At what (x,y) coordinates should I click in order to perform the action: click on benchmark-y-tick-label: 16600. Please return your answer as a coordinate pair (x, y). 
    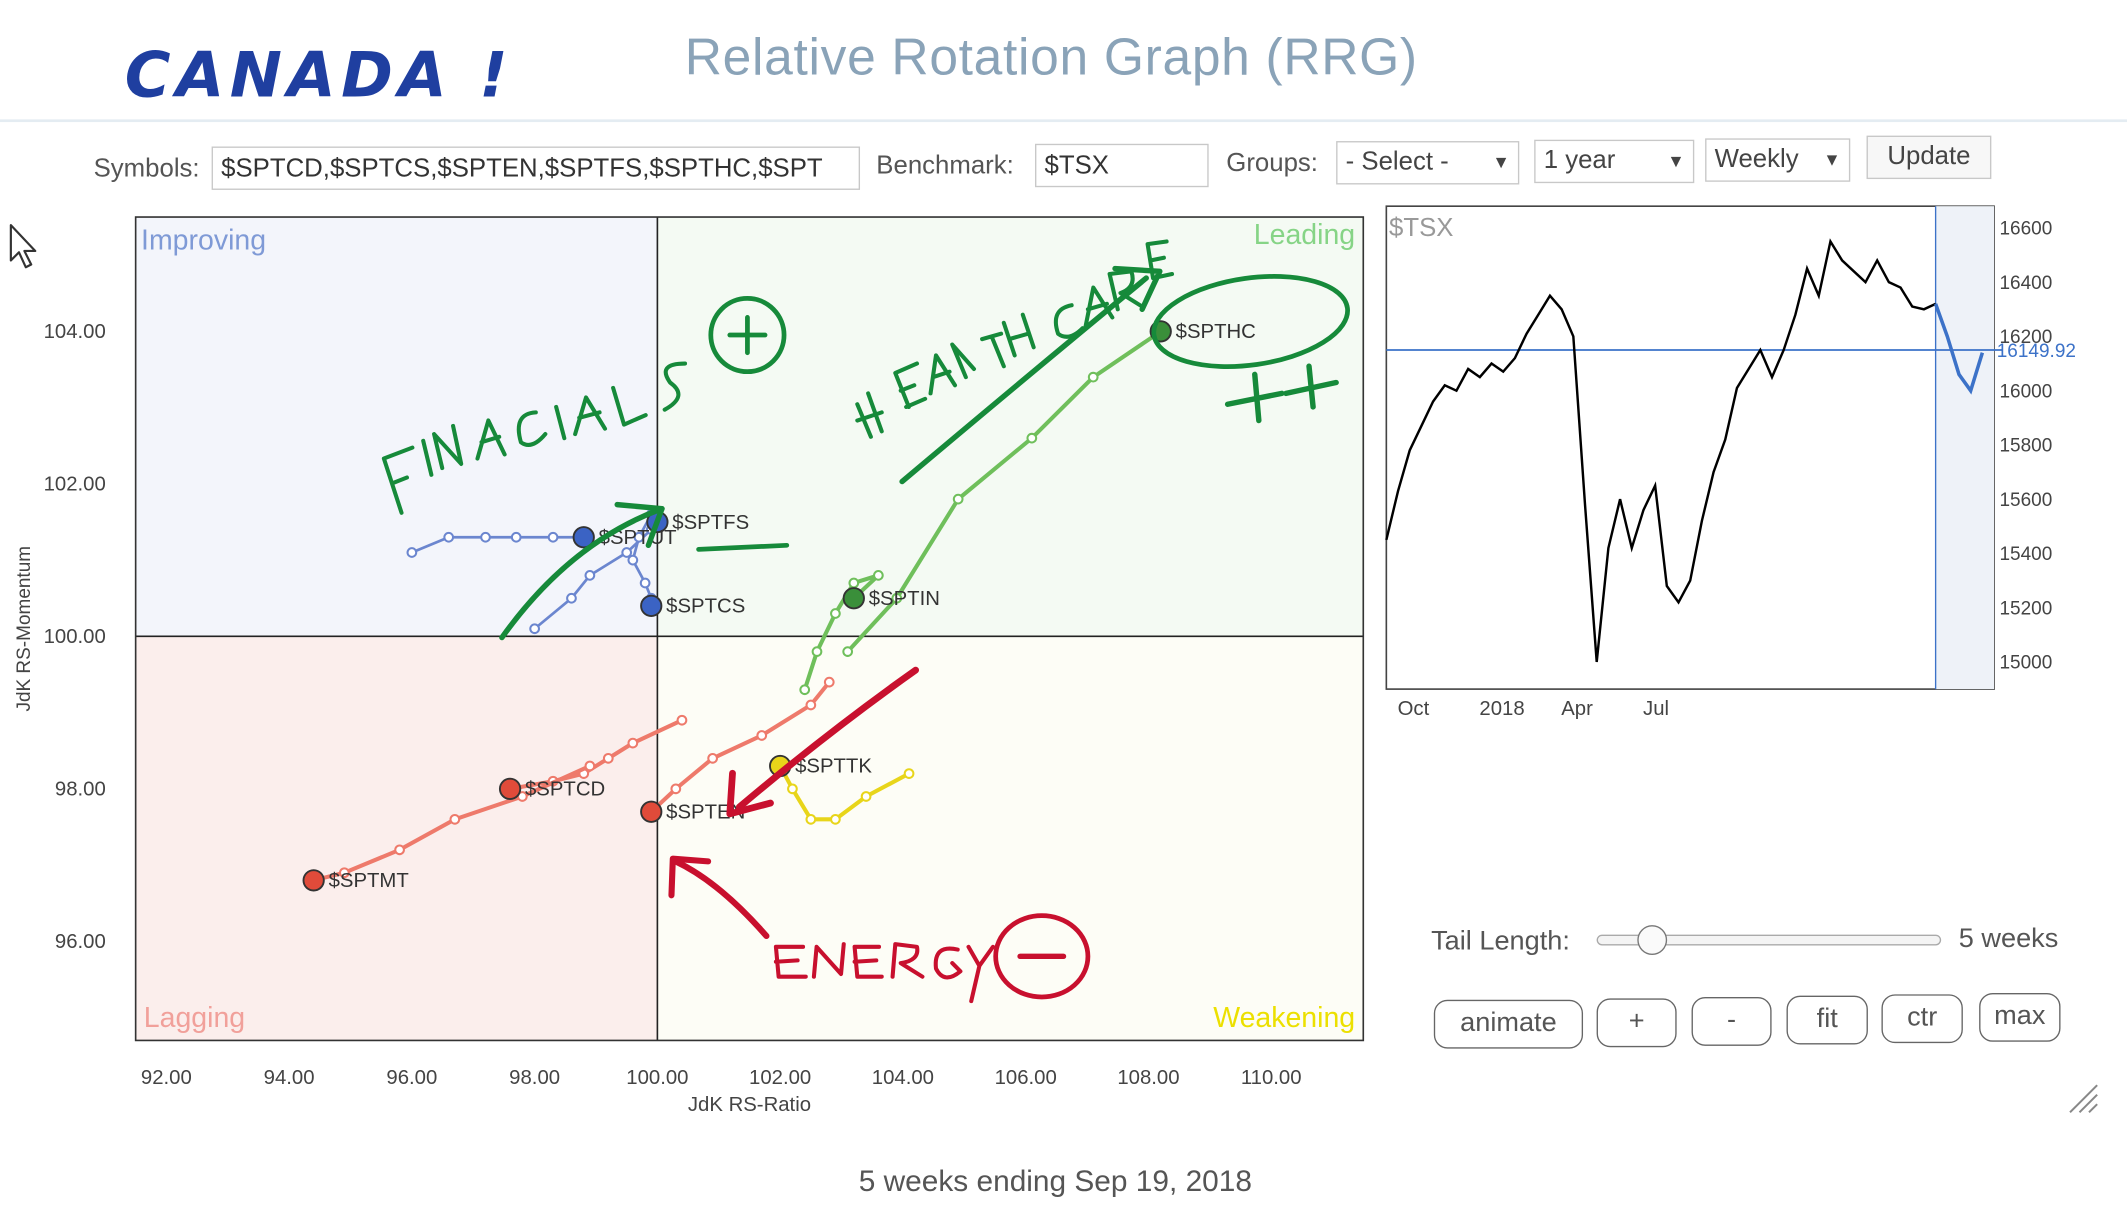
    Looking at the image, I should click on (2025, 229).